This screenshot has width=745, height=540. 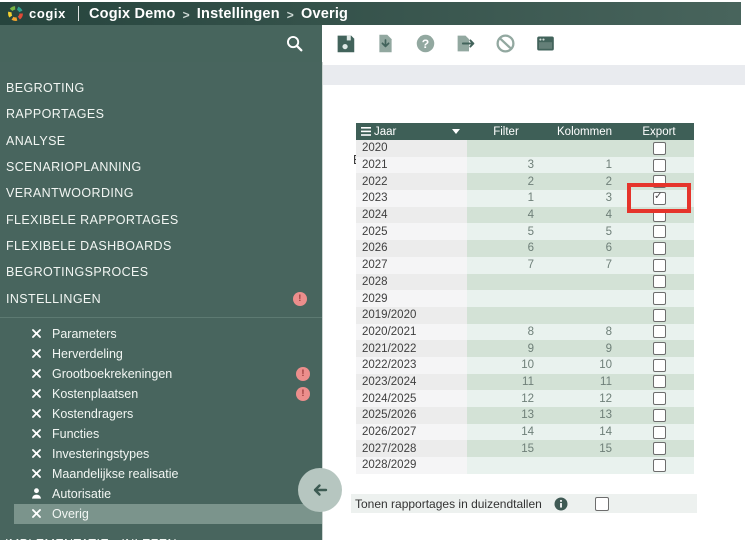 I want to click on block-button, so click(x=505, y=44).